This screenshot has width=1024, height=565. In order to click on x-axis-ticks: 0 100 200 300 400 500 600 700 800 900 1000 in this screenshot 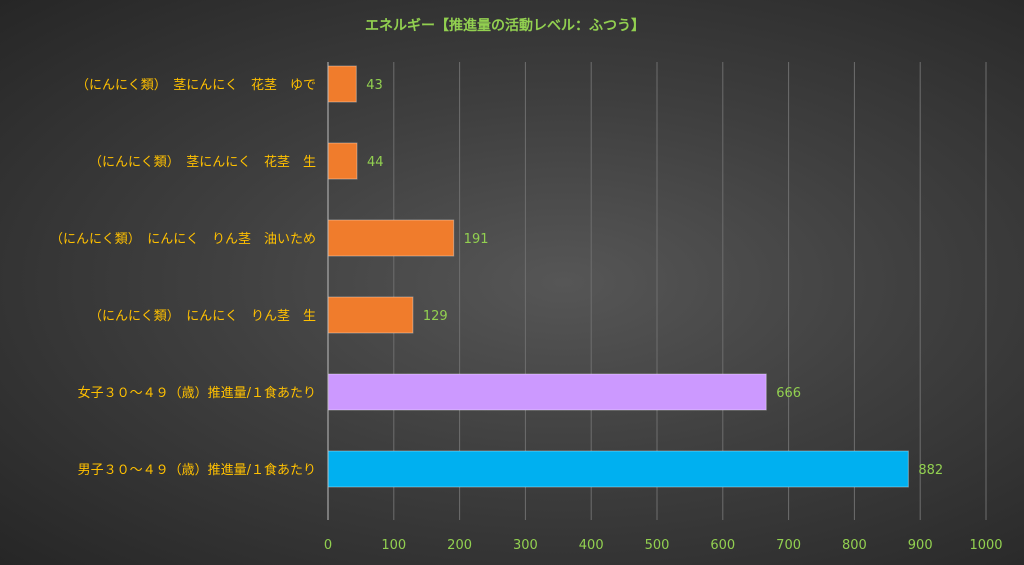, I will do `click(663, 545)`.